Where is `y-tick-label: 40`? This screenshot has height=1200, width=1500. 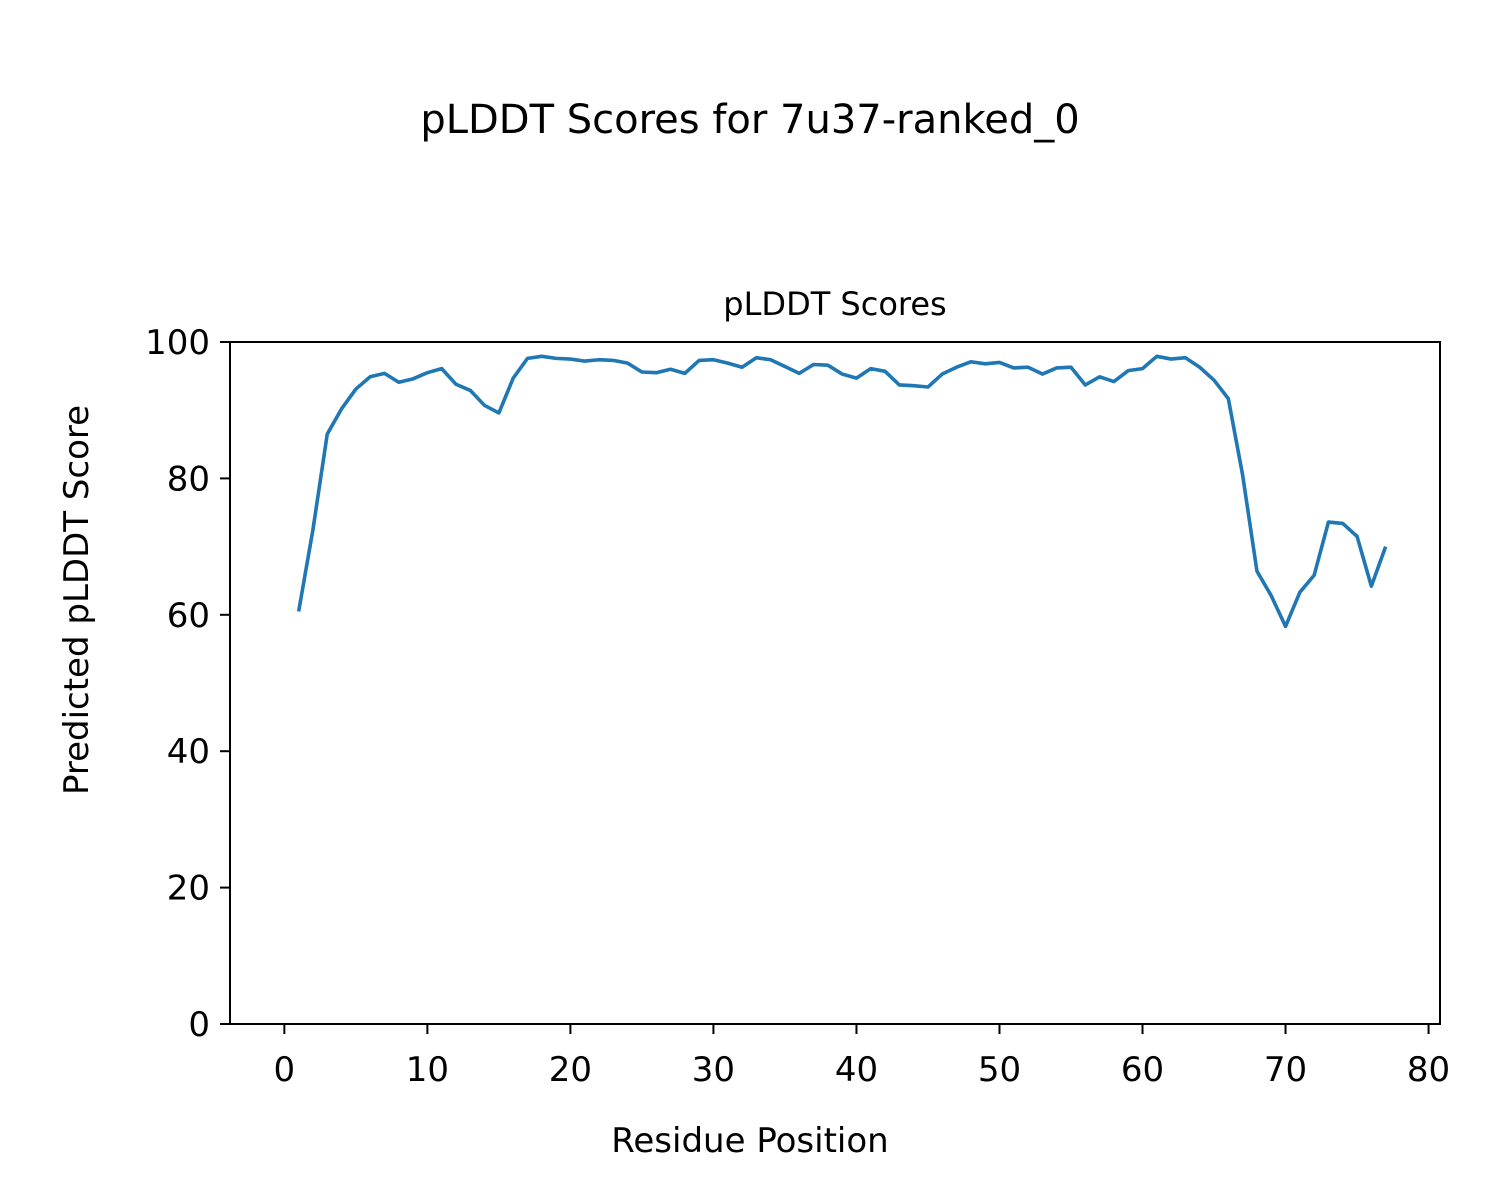 y-tick-label: 40 is located at coordinates (188, 752).